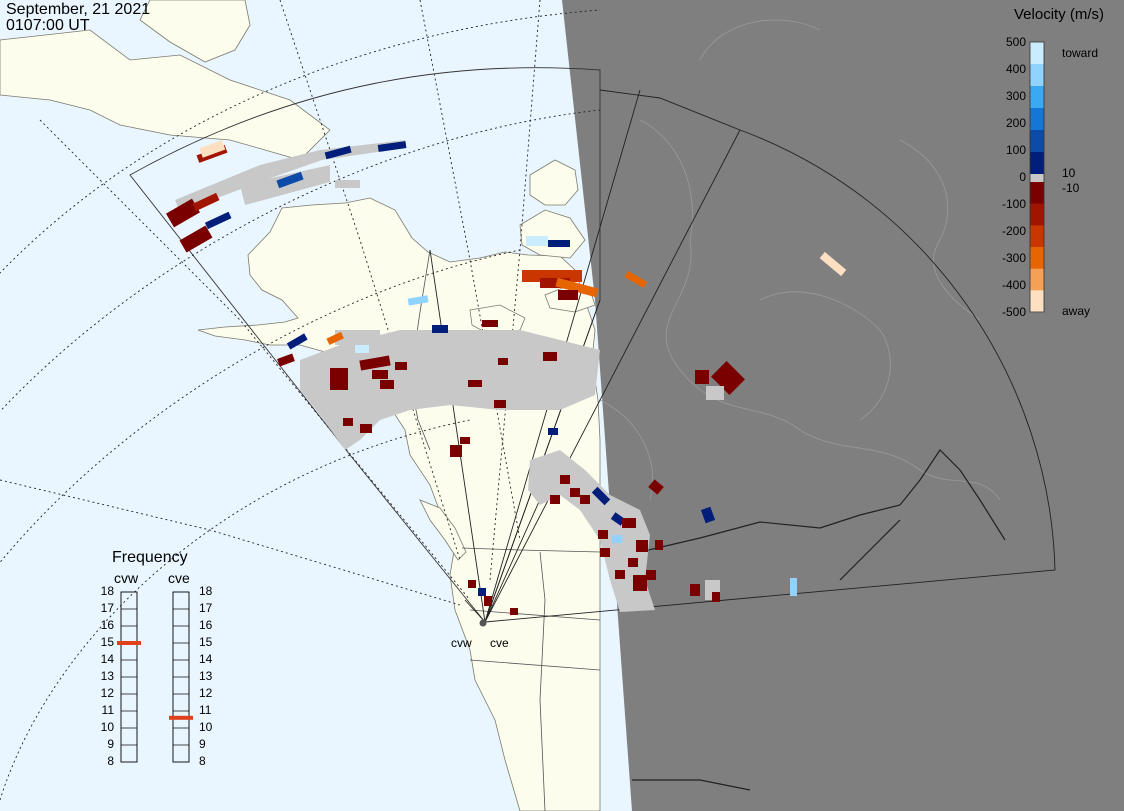  What do you see at coordinates (181, 717) in the screenshot?
I see `frequency-marker-cve` at bounding box center [181, 717].